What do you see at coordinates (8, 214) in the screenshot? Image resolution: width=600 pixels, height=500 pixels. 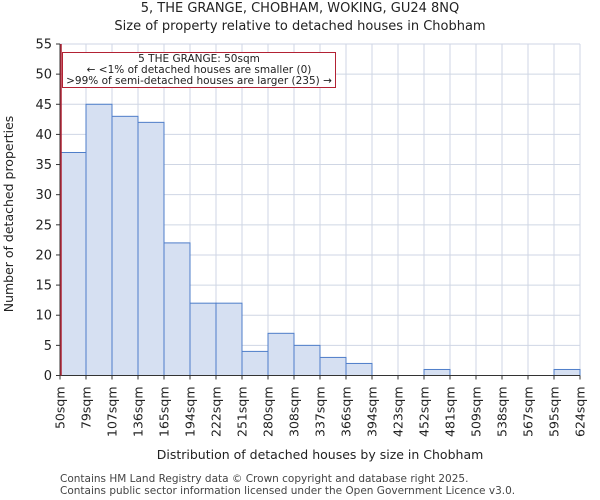 I see `y-axis-label: Number of detached properties` at bounding box center [8, 214].